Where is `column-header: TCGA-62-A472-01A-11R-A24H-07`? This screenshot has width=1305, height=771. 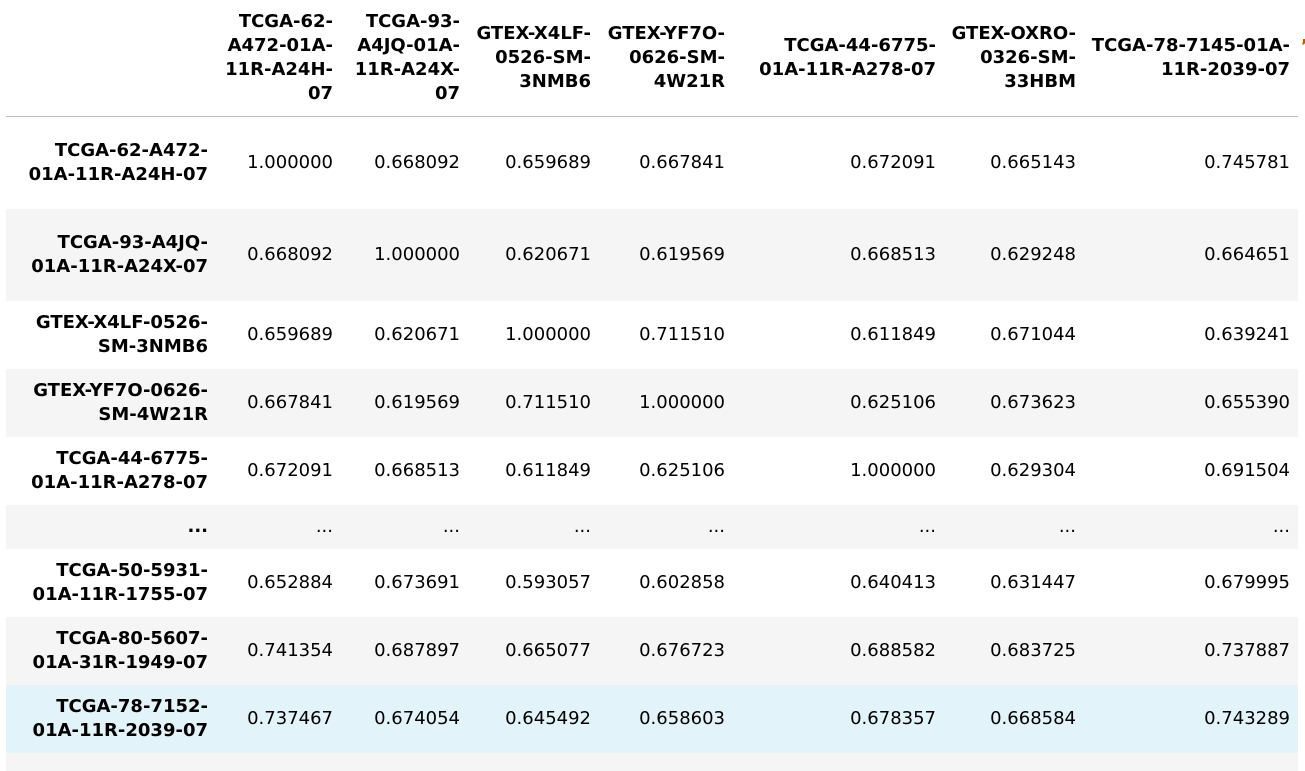 column-header: TCGA-62-A472-01A-11R-A24H-07 is located at coordinates (278, 58).